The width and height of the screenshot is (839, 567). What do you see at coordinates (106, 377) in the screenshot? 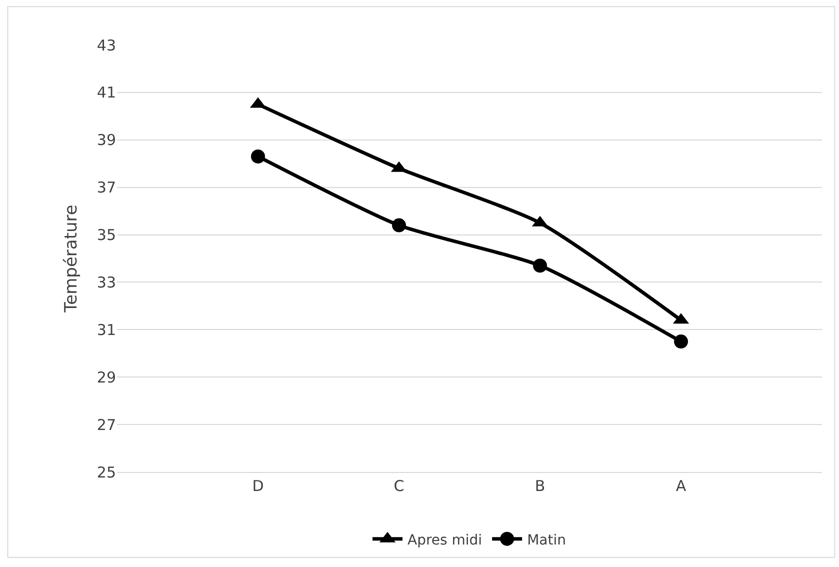
I see `y-tick-label: 29` at bounding box center [106, 377].